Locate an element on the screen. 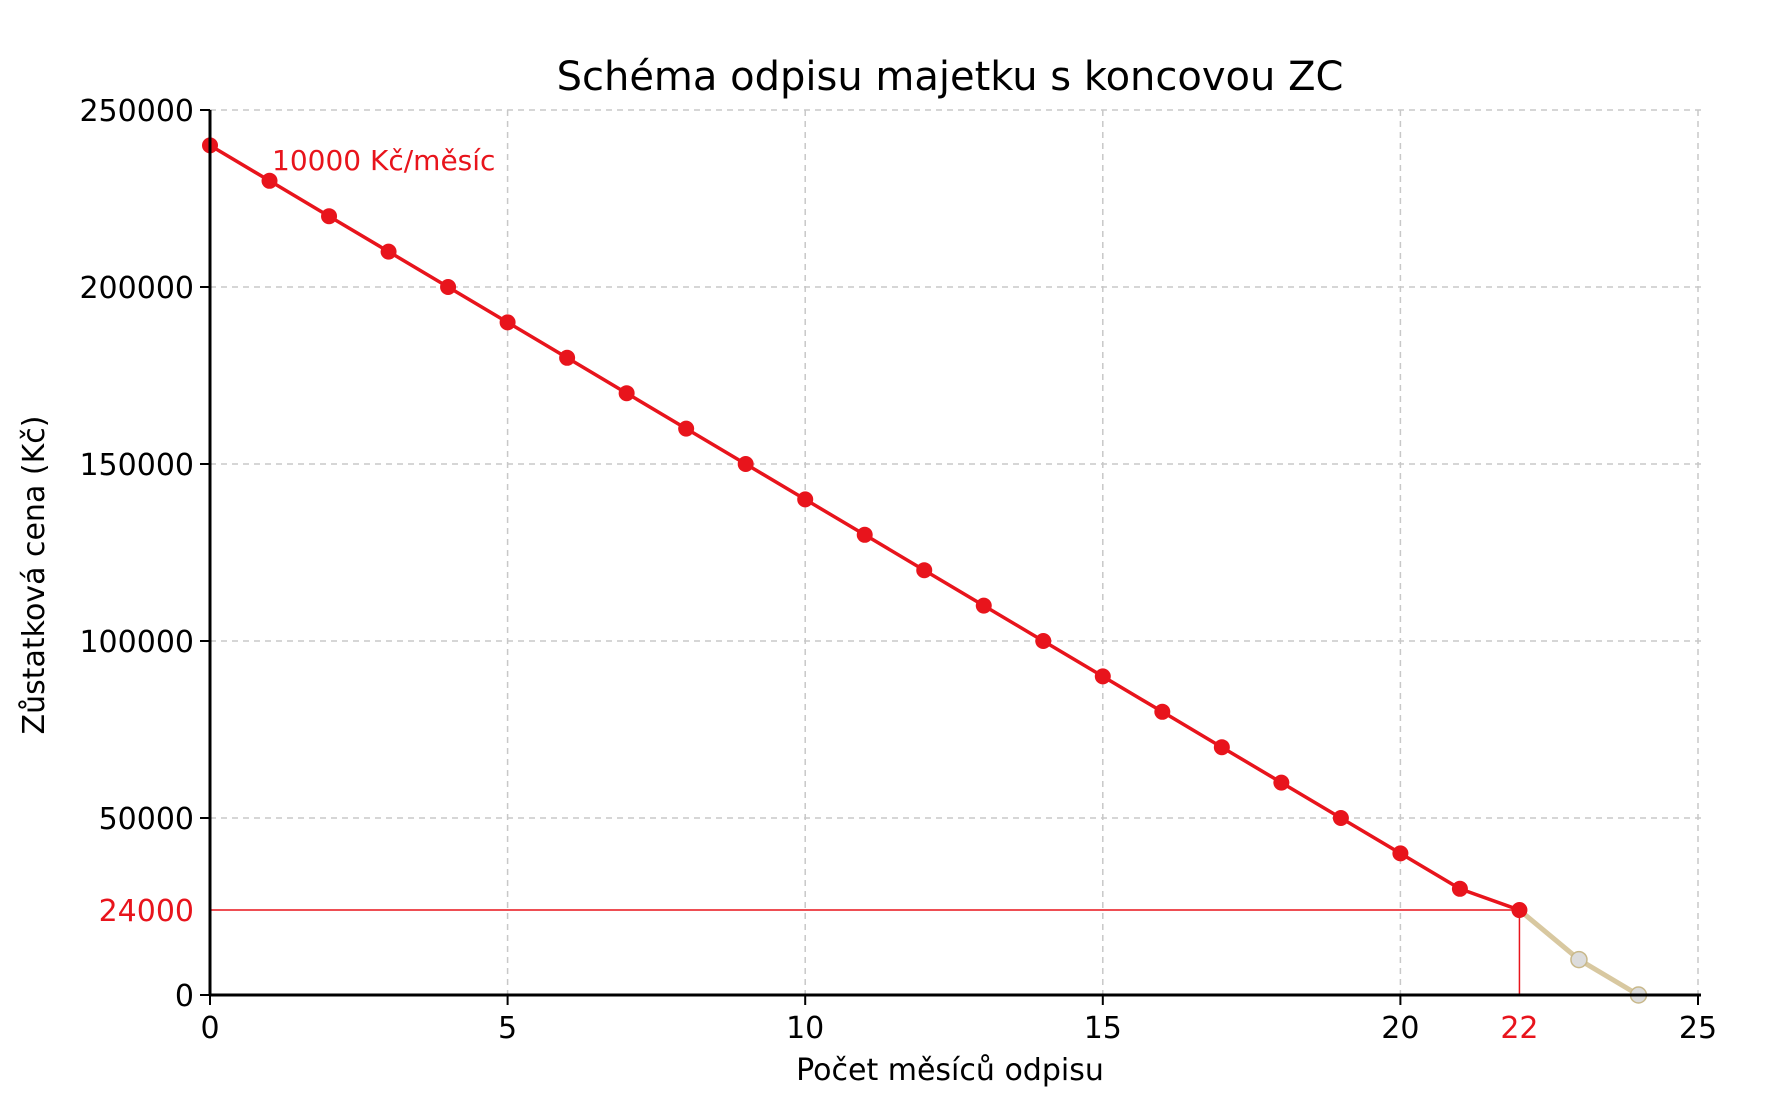  y-tick-label: 200000 is located at coordinates (136, 288).